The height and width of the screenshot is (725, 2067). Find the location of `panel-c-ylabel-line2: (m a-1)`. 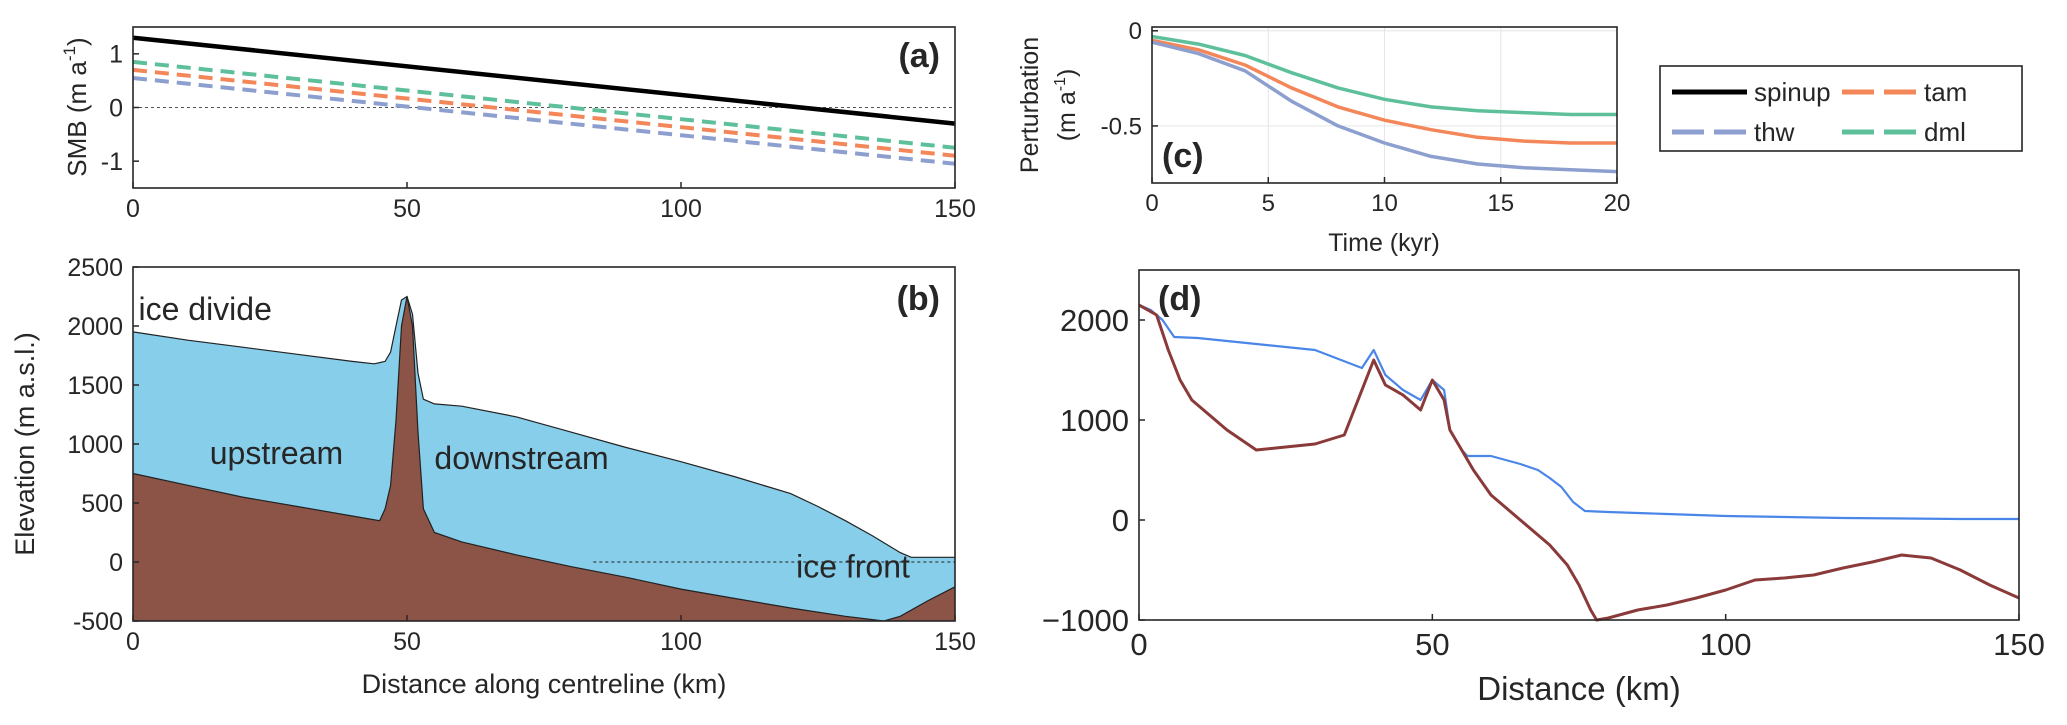

panel-c-ylabel-line2: (m a-1) is located at coordinates (1066, 105).